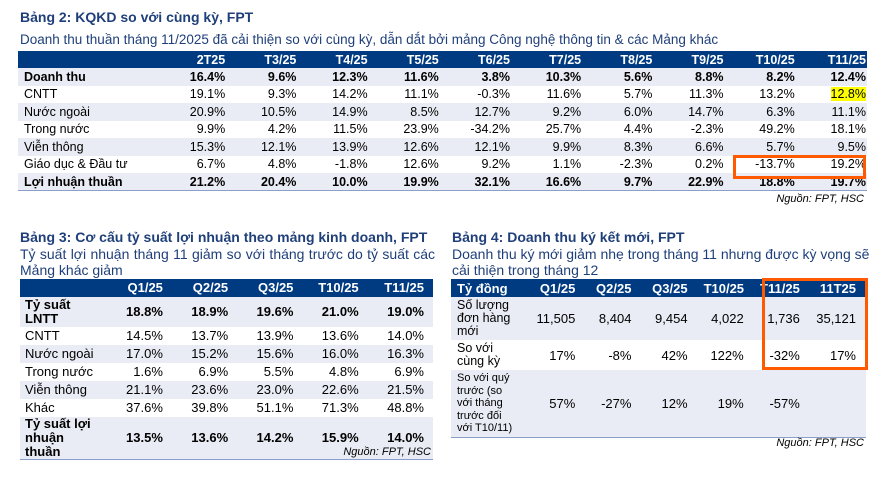  What do you see at coordinates (618, 147) in the screenshot?
I see `cell-value: 8.3%` at bounding box center [618, 147].